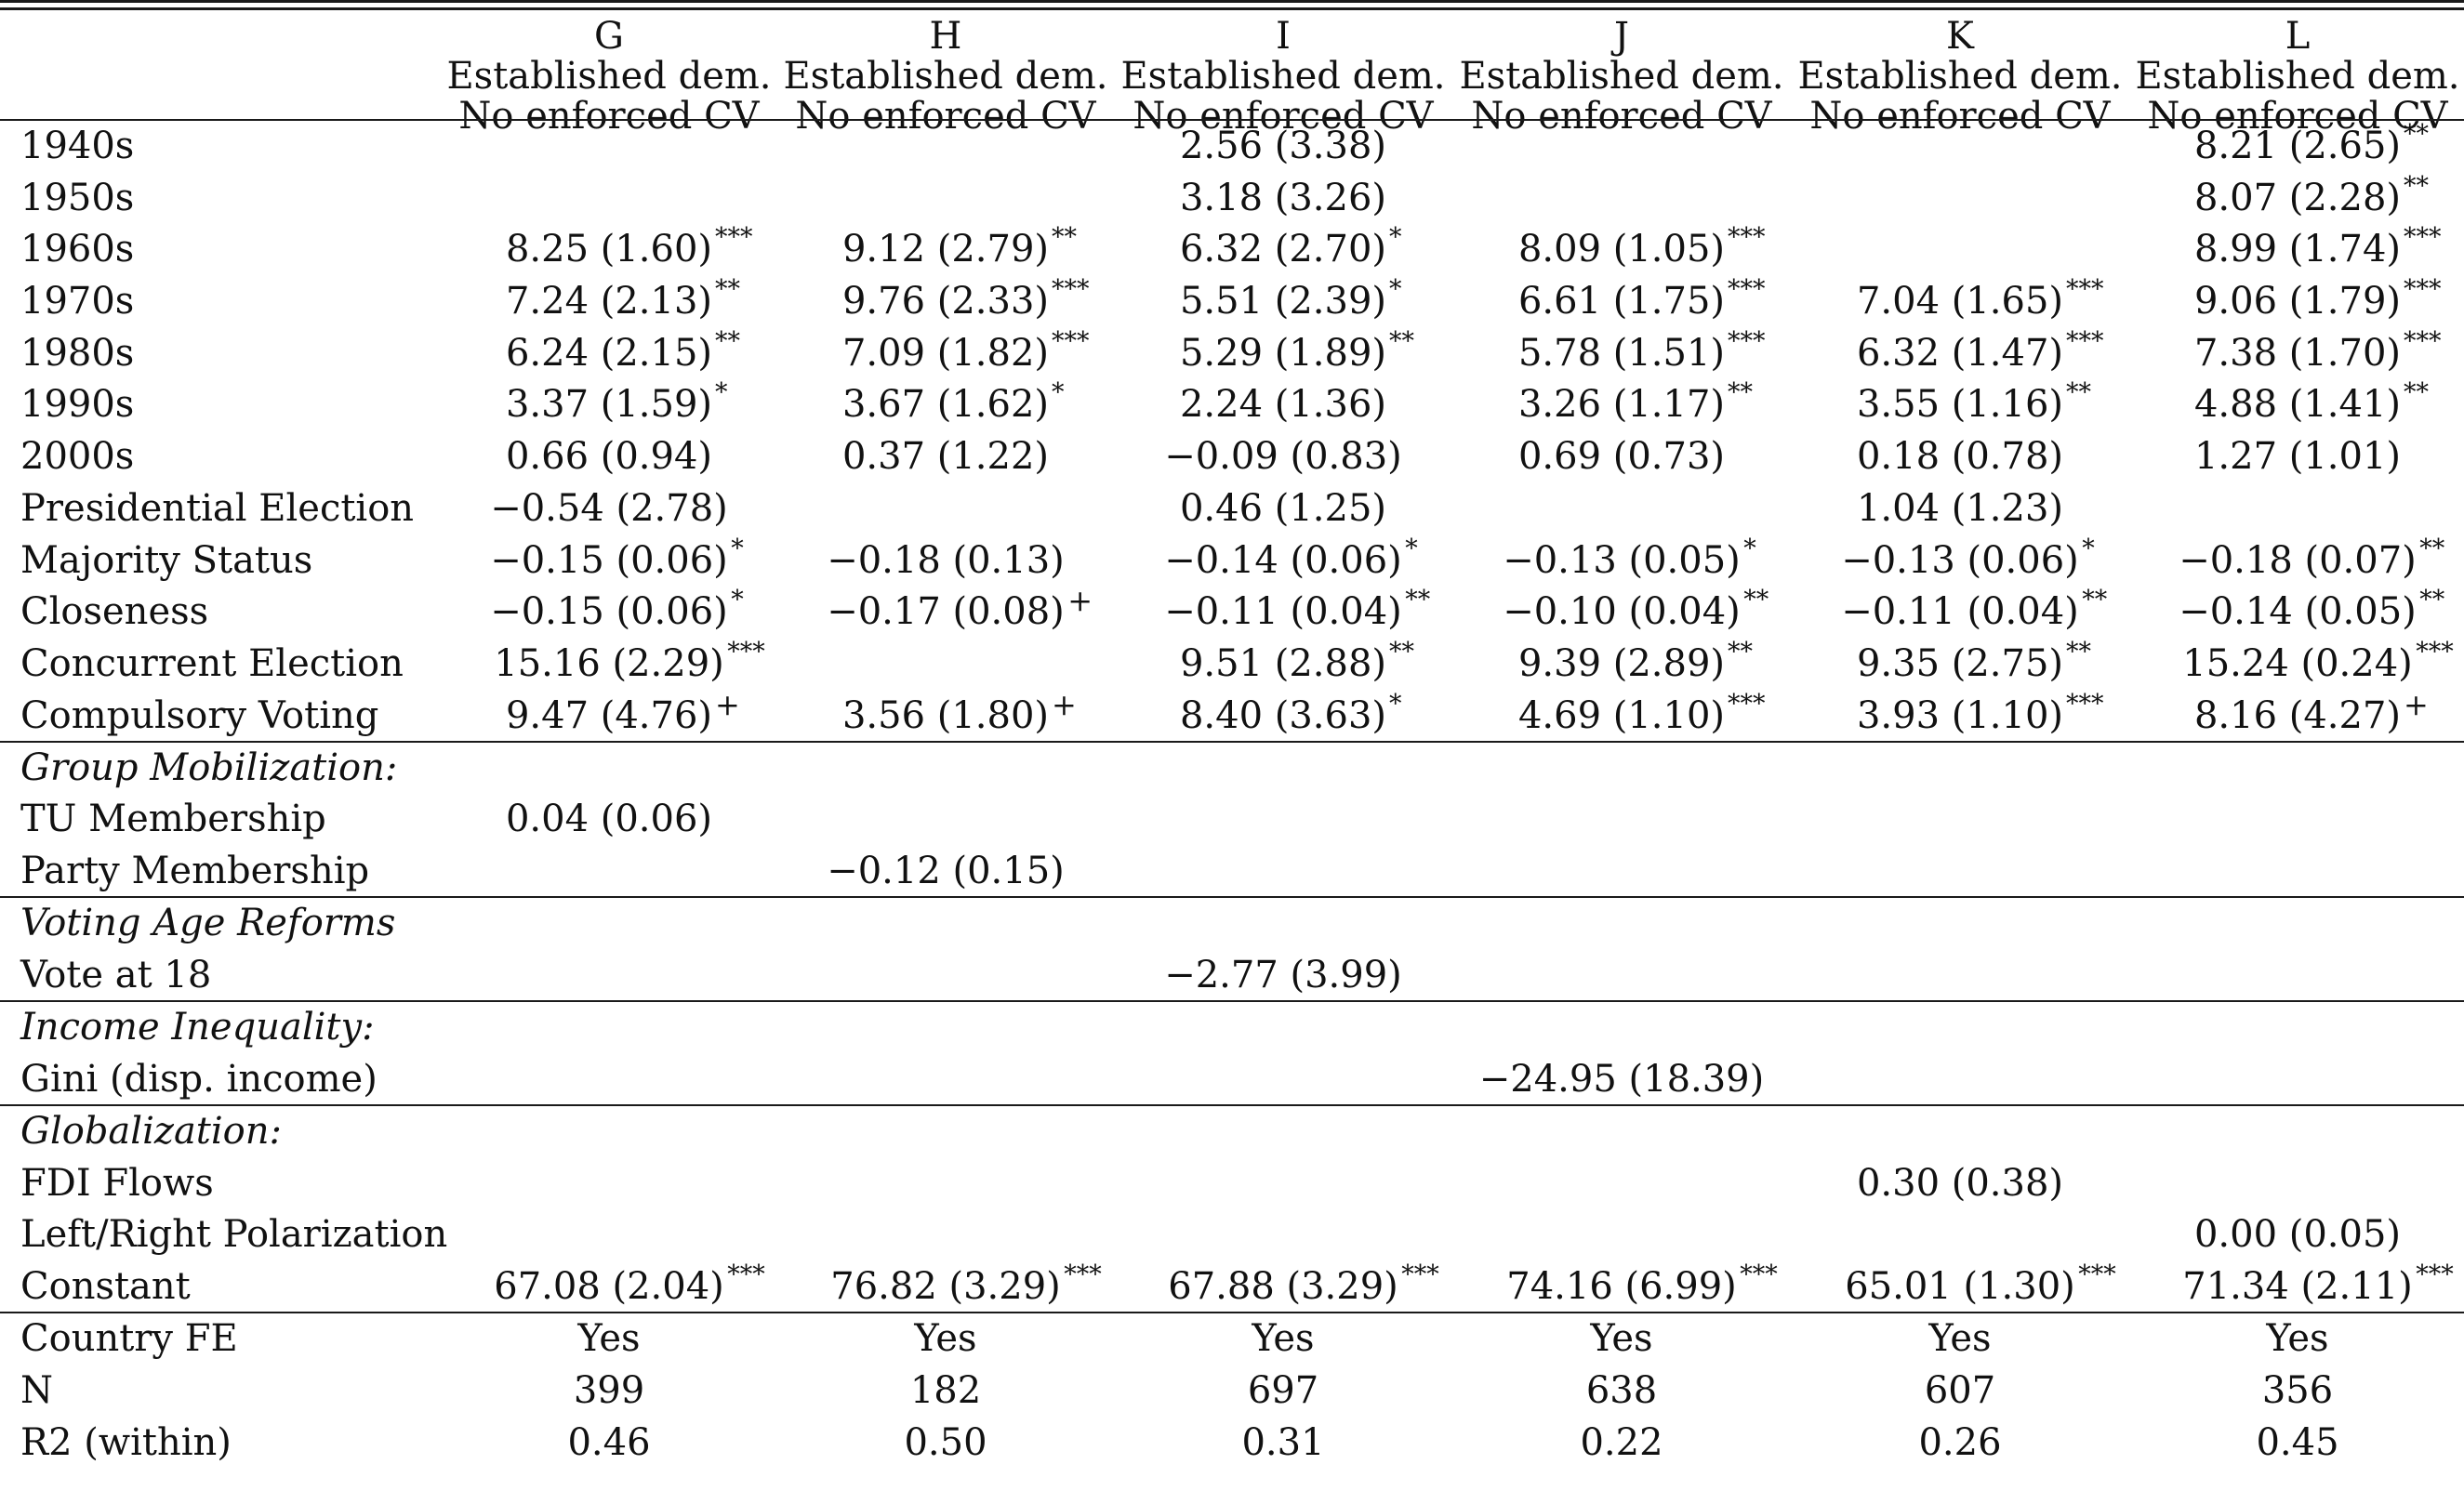  I want to click on cell-value: 0.04 (0.06), so click(609, 819).